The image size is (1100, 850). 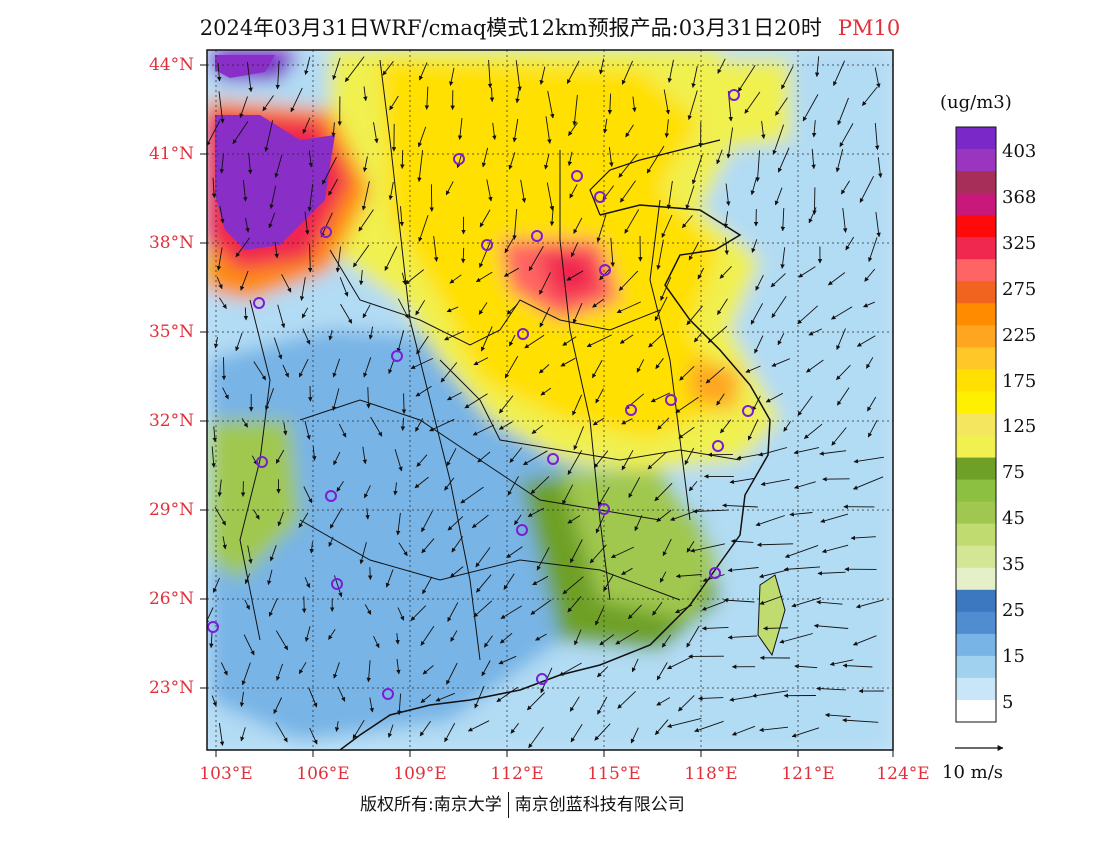 What do you see at coordinates (711, 774) in the screenshot?
I see `lon-label-118: 118°E` at bounding box center [711, 774].